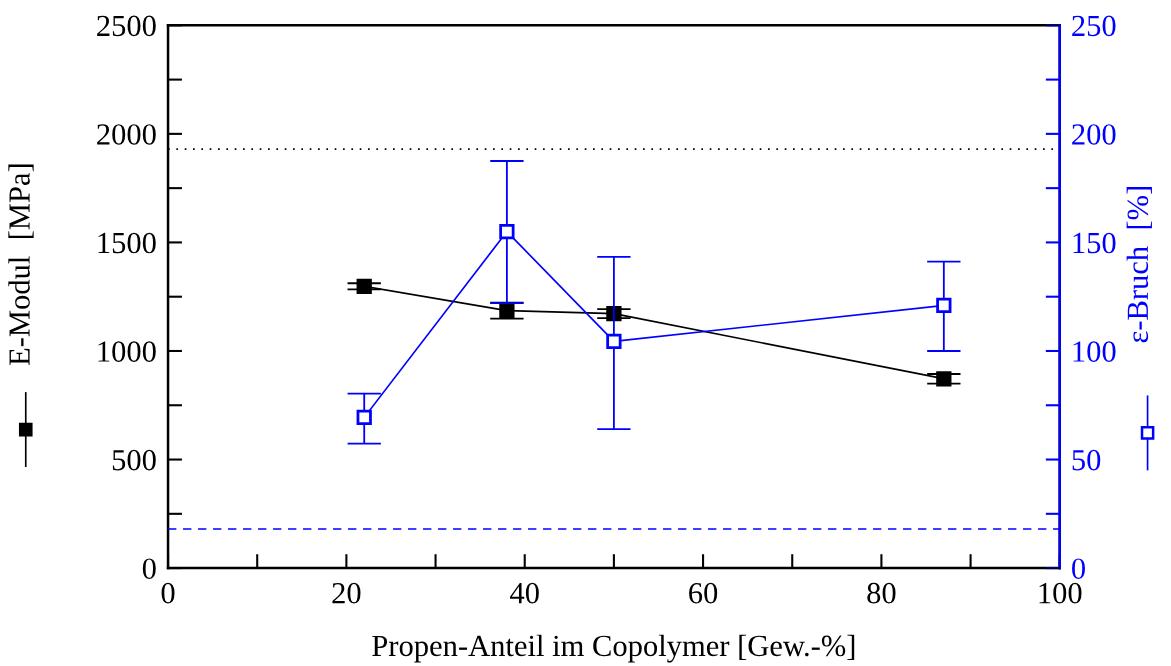  I want to click on x-axis-title: Propen-Anteil im Copolymer [Gew.-%], so click(613, 648).